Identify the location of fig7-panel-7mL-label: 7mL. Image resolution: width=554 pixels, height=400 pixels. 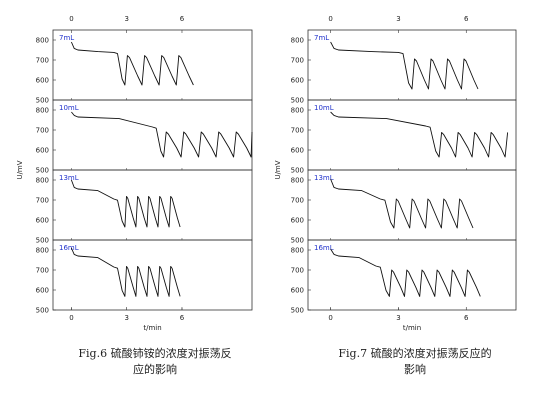
(321, 38).